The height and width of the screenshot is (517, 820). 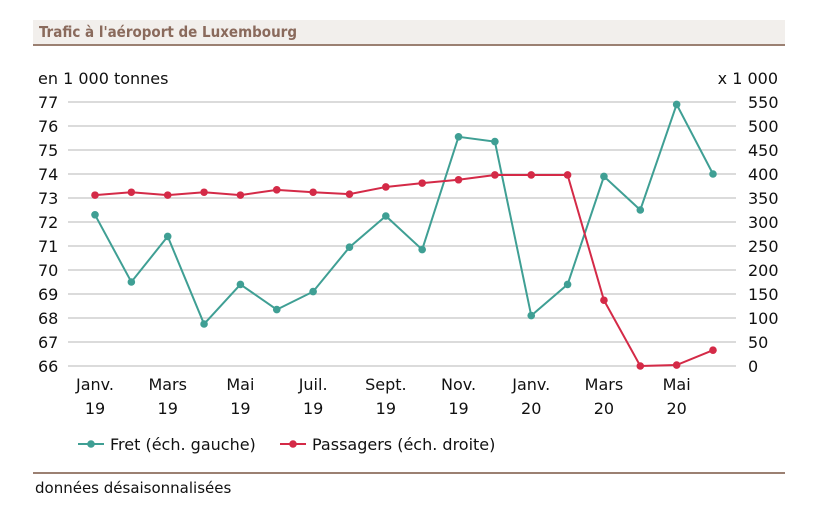 What do you see at coordinates (48, 366) in the screenshot?
I see `left-tick-label: 66` at bounding box center [48, 366].